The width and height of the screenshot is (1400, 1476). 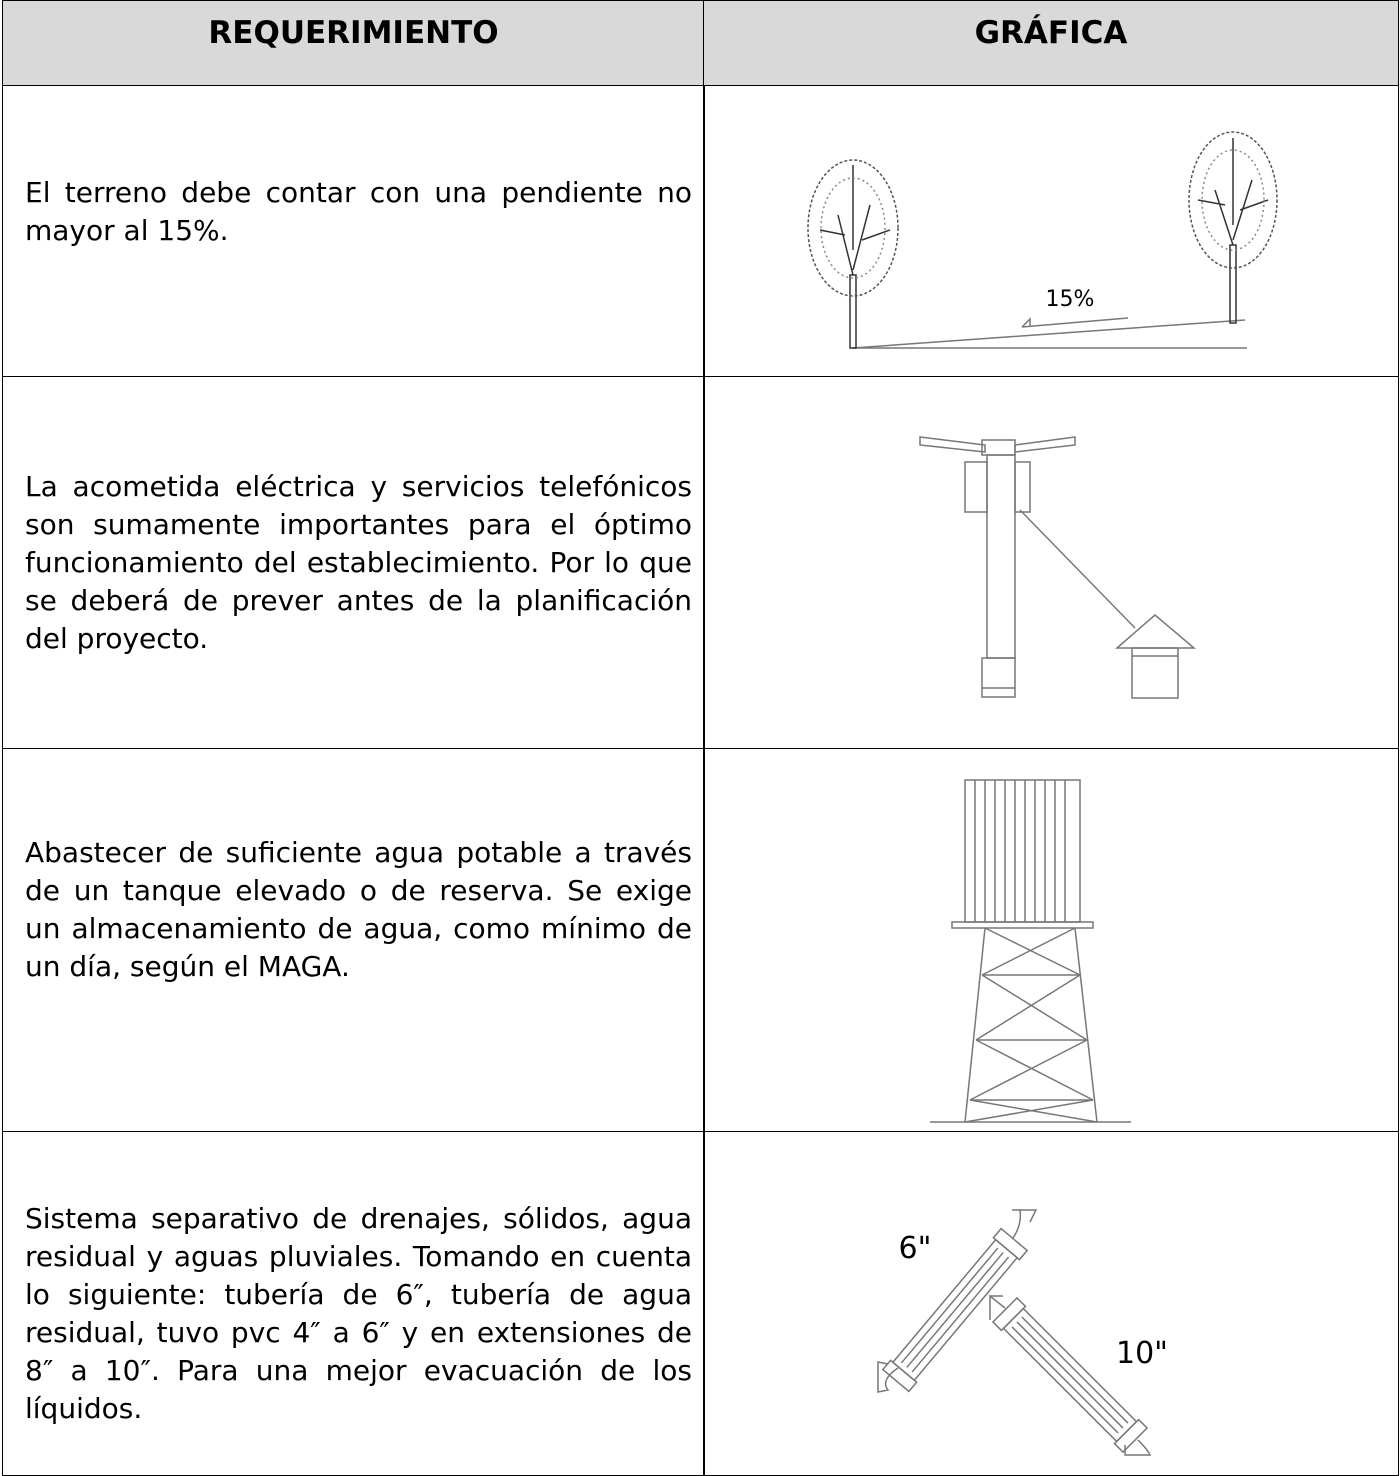 What do you see at coordinates (915, 1248) in the screenshot?
I see `pipe-label: 6"` at bounding box center [915, 1248].